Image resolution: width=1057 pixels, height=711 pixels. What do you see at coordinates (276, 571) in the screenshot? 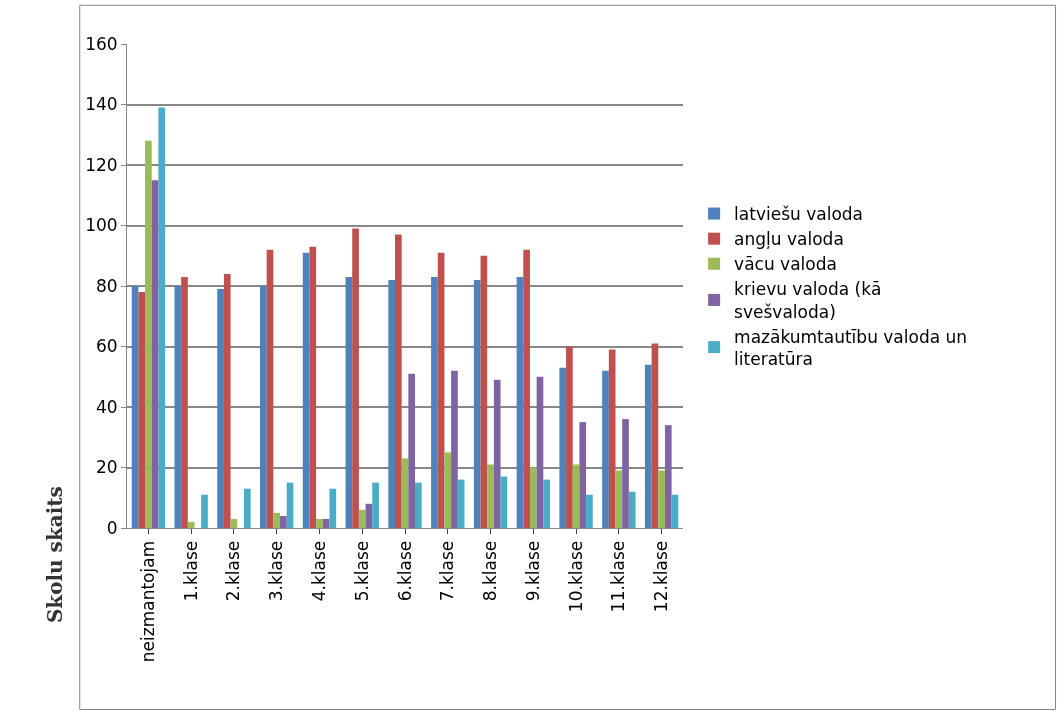
I see `x-tick-label: 3.klase` at bounding box center [276, 571].